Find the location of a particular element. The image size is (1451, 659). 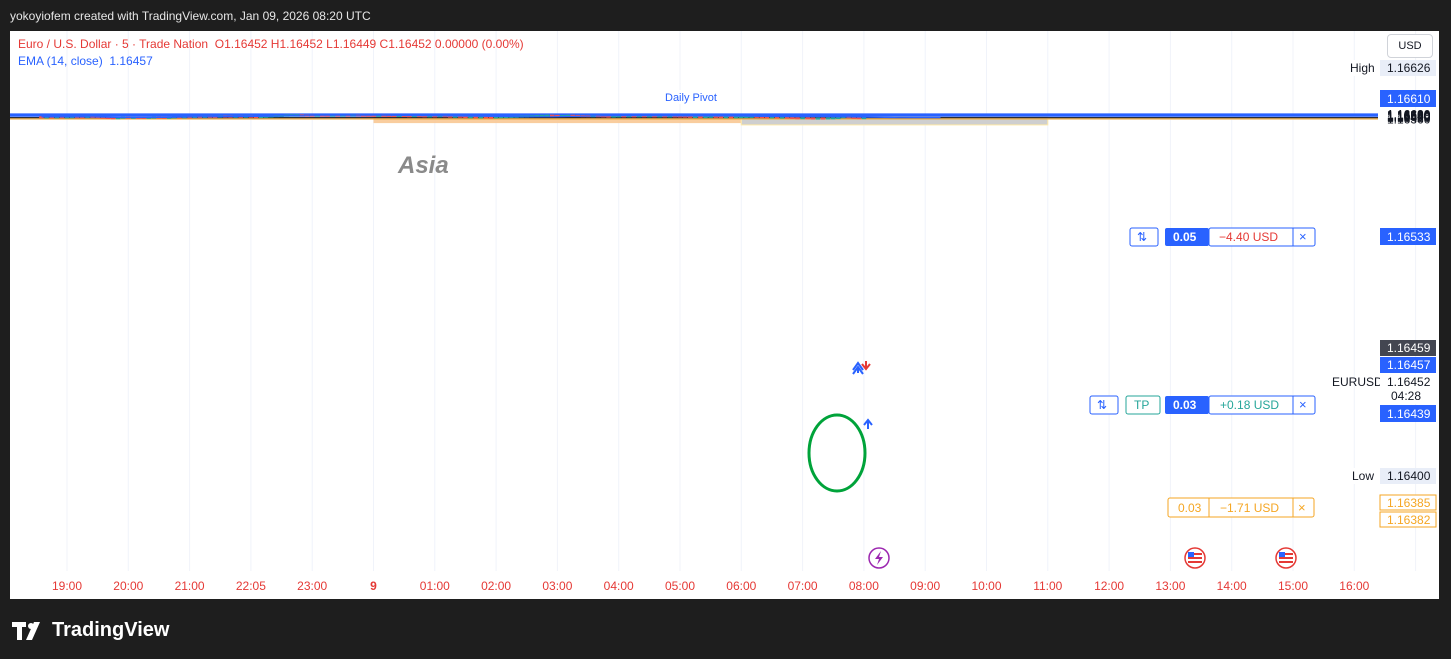

time-tick: 06:00 is located at coordinates (741, 586).